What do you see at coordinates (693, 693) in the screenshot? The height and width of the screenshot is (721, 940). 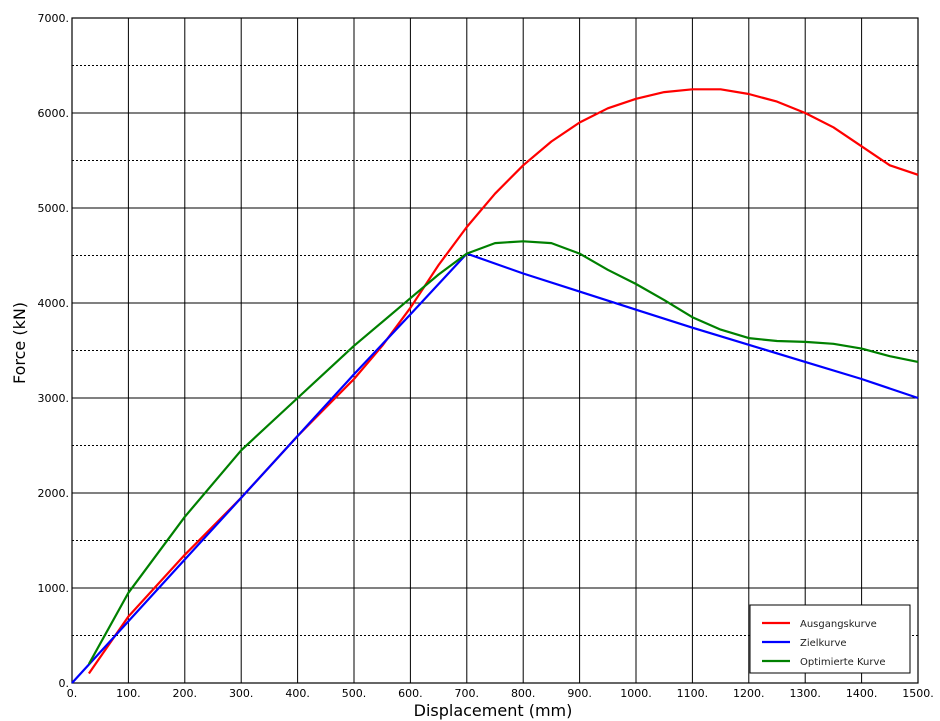 I see `x-tick-label: 1100.` at bounding box center [693, 693].